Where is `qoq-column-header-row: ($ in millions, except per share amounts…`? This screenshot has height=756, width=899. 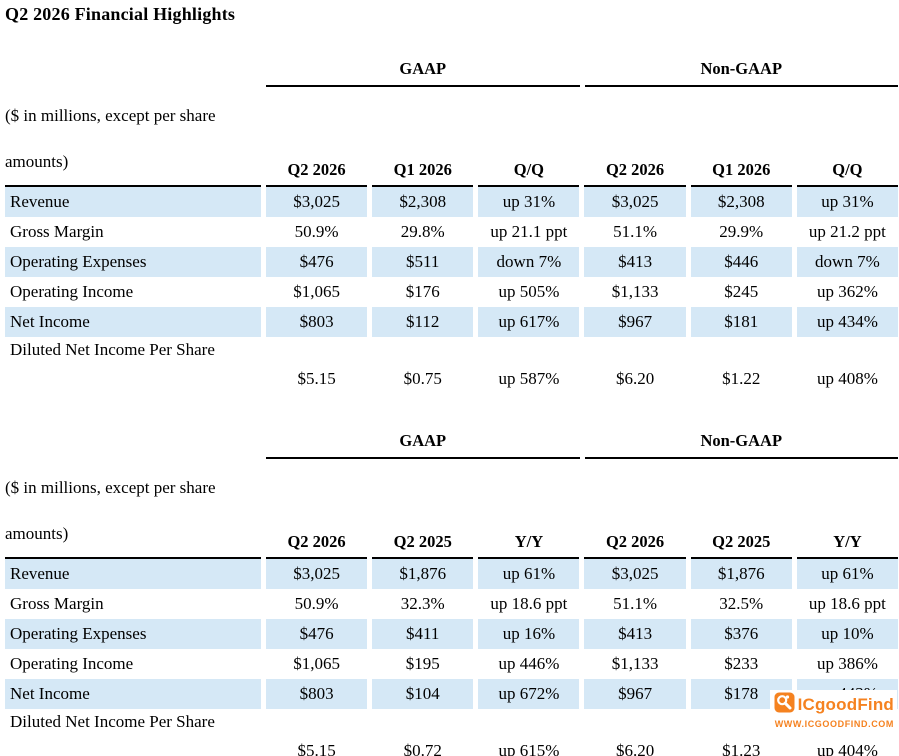
qoq-column-header-row: ($ in millions, except per share amounts… is located at coordinates (451, 137).